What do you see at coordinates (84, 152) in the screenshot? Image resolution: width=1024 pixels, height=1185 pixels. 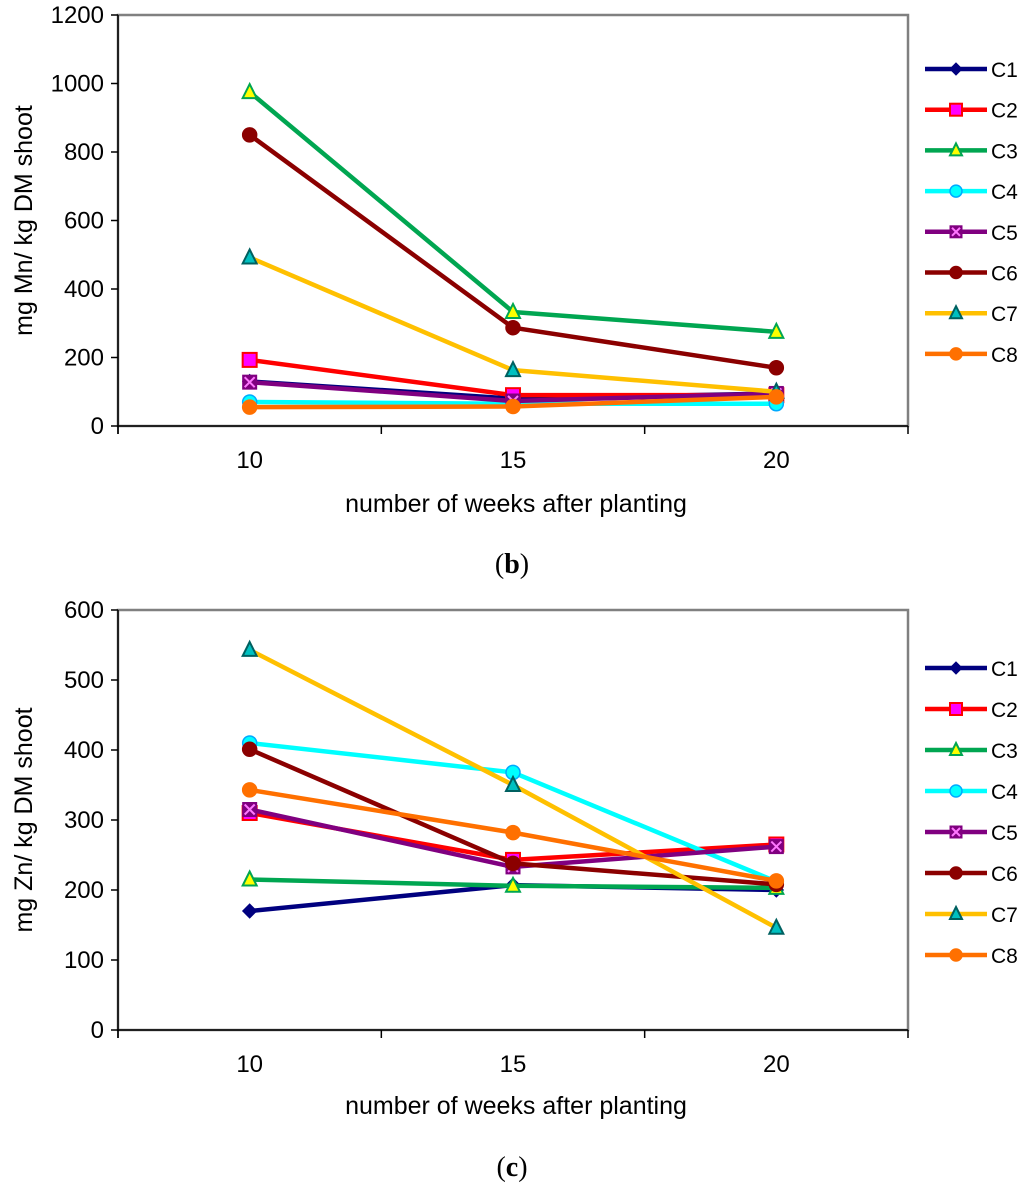 I see `y-tick-label: 800` at bounding box center [84, 152].